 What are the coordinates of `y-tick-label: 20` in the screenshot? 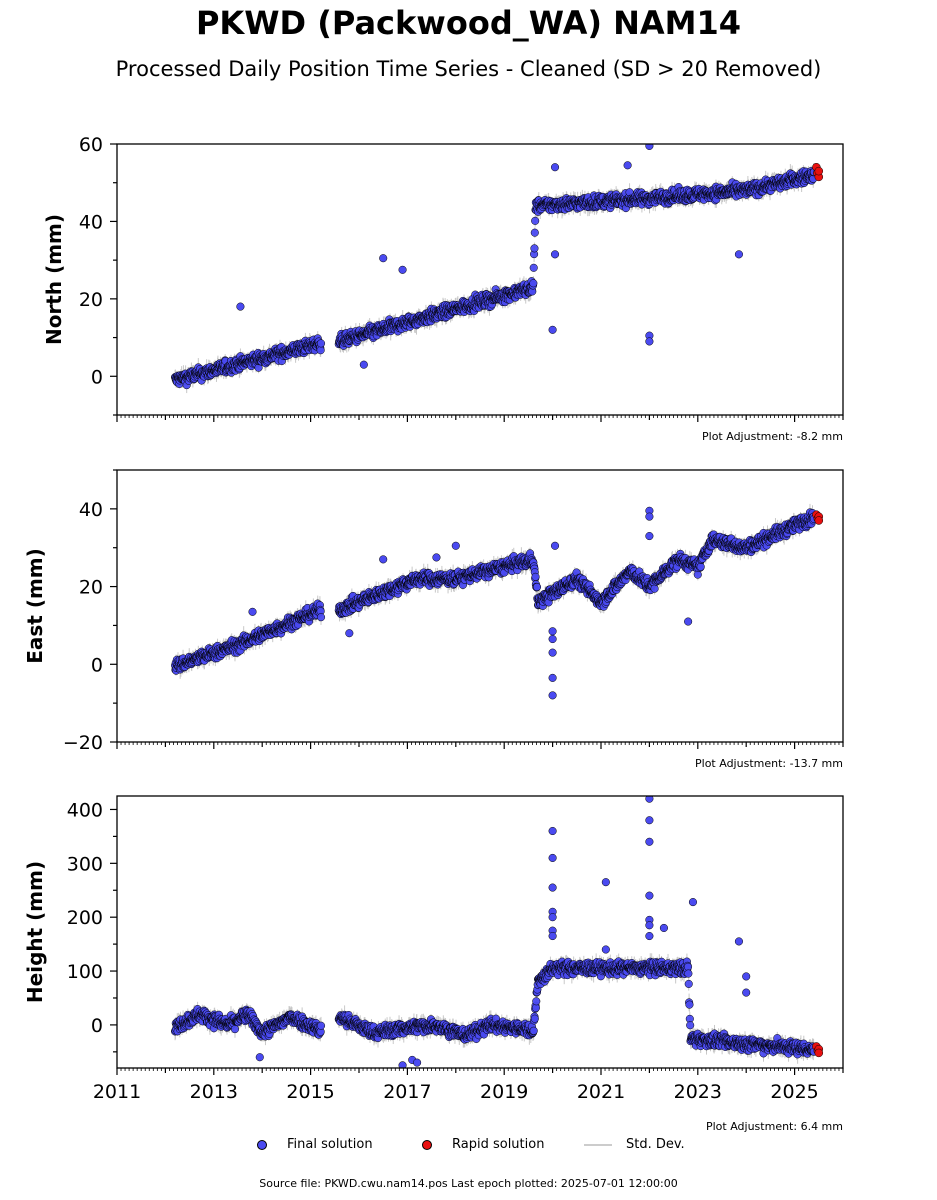 It's located at (91, 300).